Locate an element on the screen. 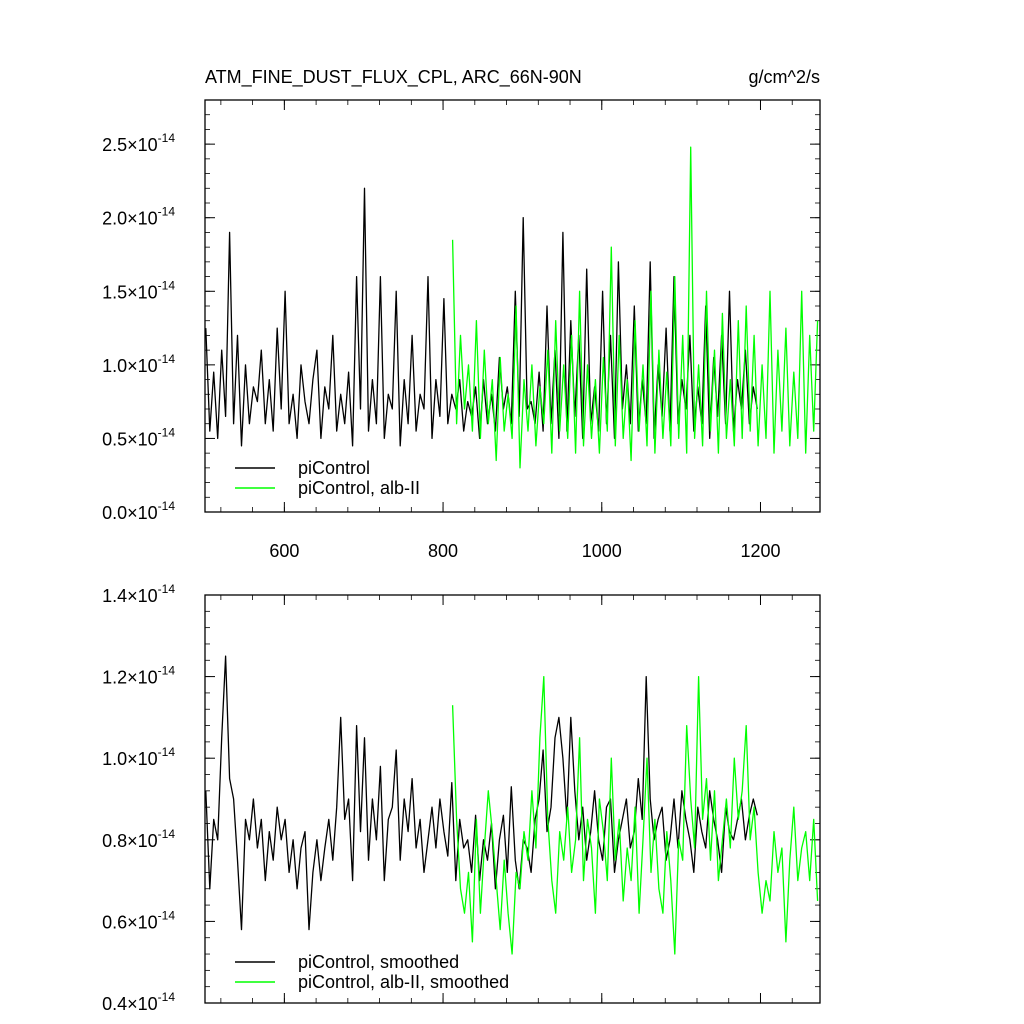 This screenshot has height=1024, width=1024. top-legend-label-1: piControl, alb-II is located at coordinates (359, 488).